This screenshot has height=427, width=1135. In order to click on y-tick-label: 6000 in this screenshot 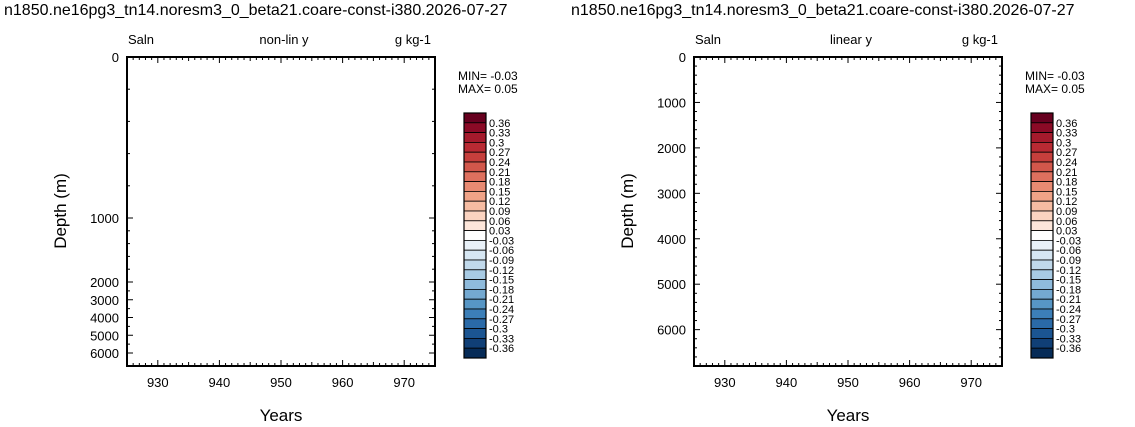, I will do `click(104, 353)`.